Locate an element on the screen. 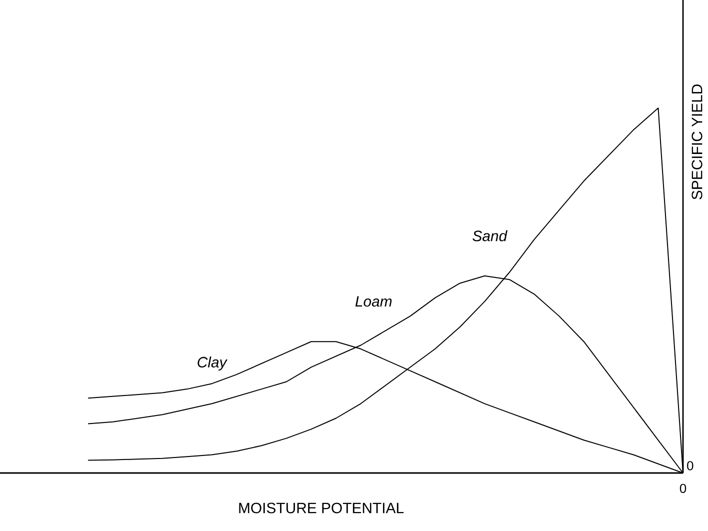 The height and width of the screenshot is (531, 708). text: 0 is located at coordinates (683, 488).